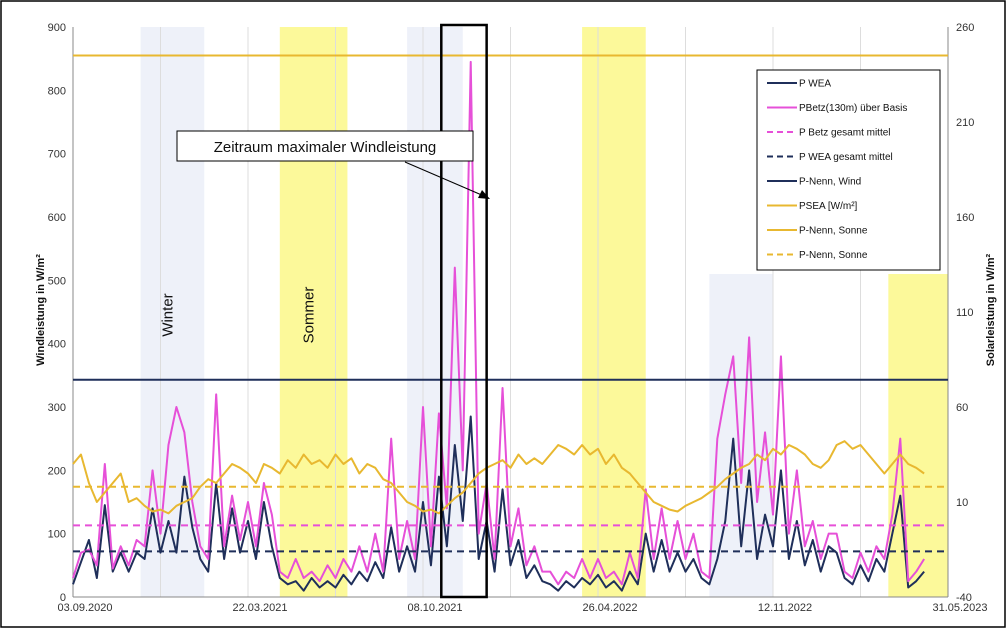  What do you see at coordinates (57, 28) in the screenshot?
I see `y-tick-label: 900` at bounding box center [57, 28].